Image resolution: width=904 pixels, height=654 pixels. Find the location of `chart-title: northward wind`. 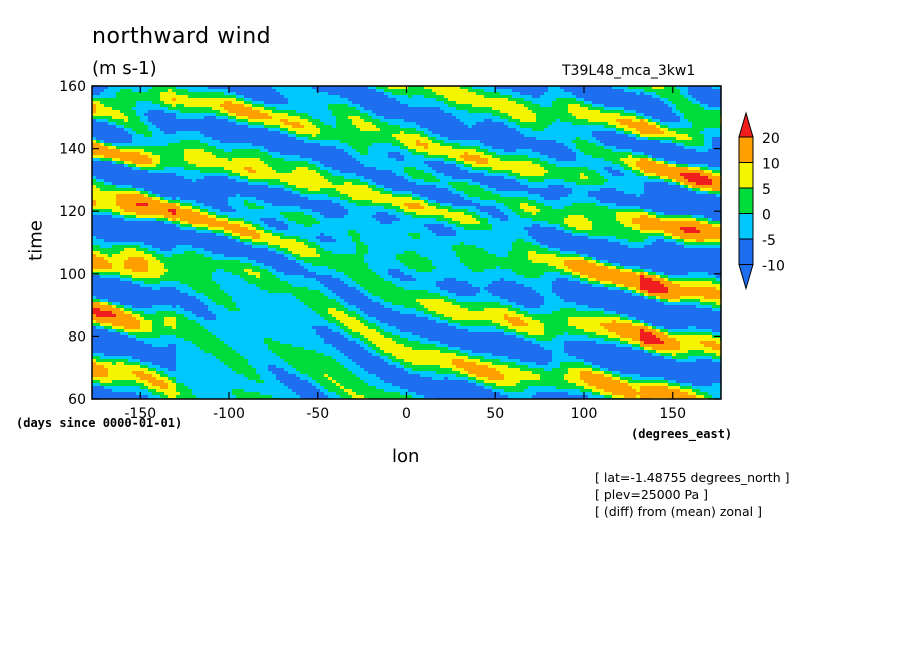

chart-title: northward wind is located at coordinates (182, 36).